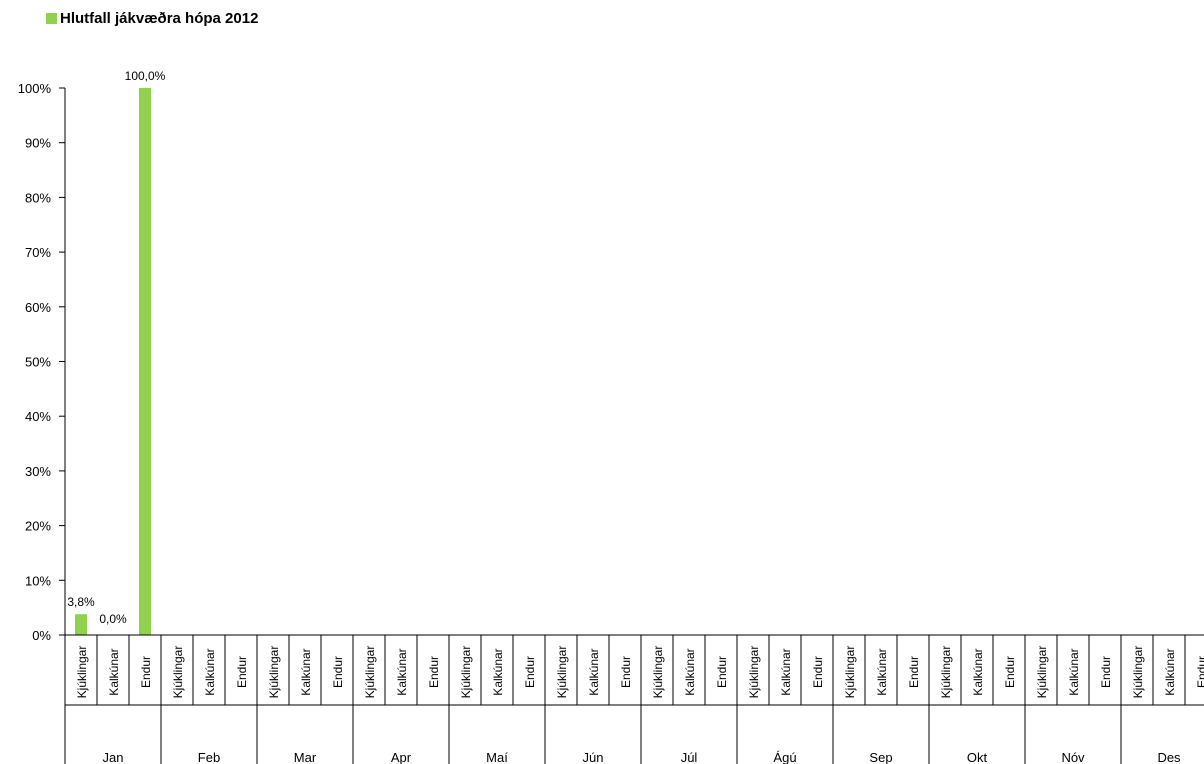  I want to click on bars: 3,8% 0,0% 100,0%, so click(116, 352).